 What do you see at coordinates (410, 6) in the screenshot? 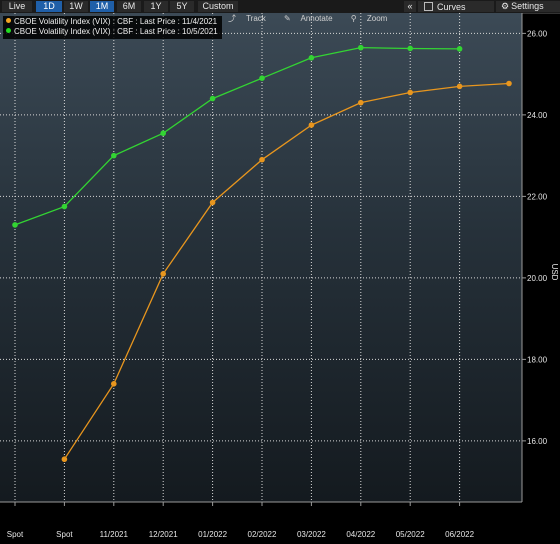
I see `collapse-button: «` at bounding box center [410, 6].